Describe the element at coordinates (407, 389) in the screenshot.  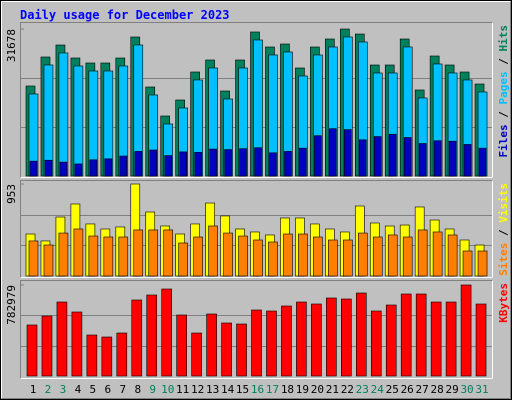
I see `x-tick-label: 26` at that location.